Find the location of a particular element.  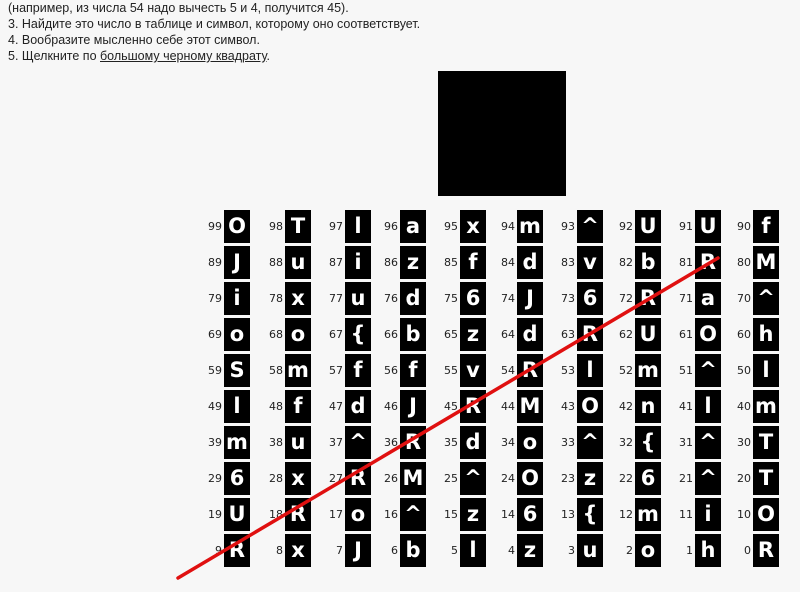

table-cell: 73 6 is located at coordinates (578, 299).